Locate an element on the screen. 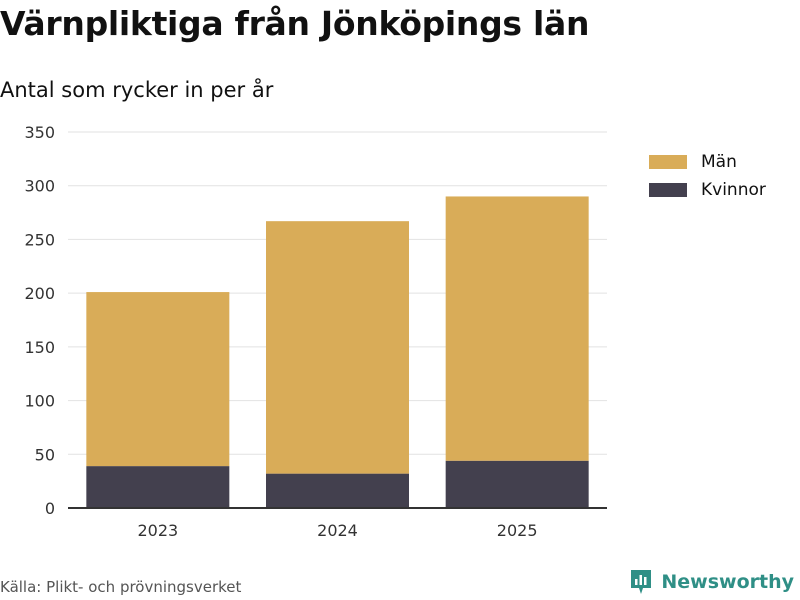 The image size is (800, 600). legend: Män Kvinnor is located at coordinates (707, 176).